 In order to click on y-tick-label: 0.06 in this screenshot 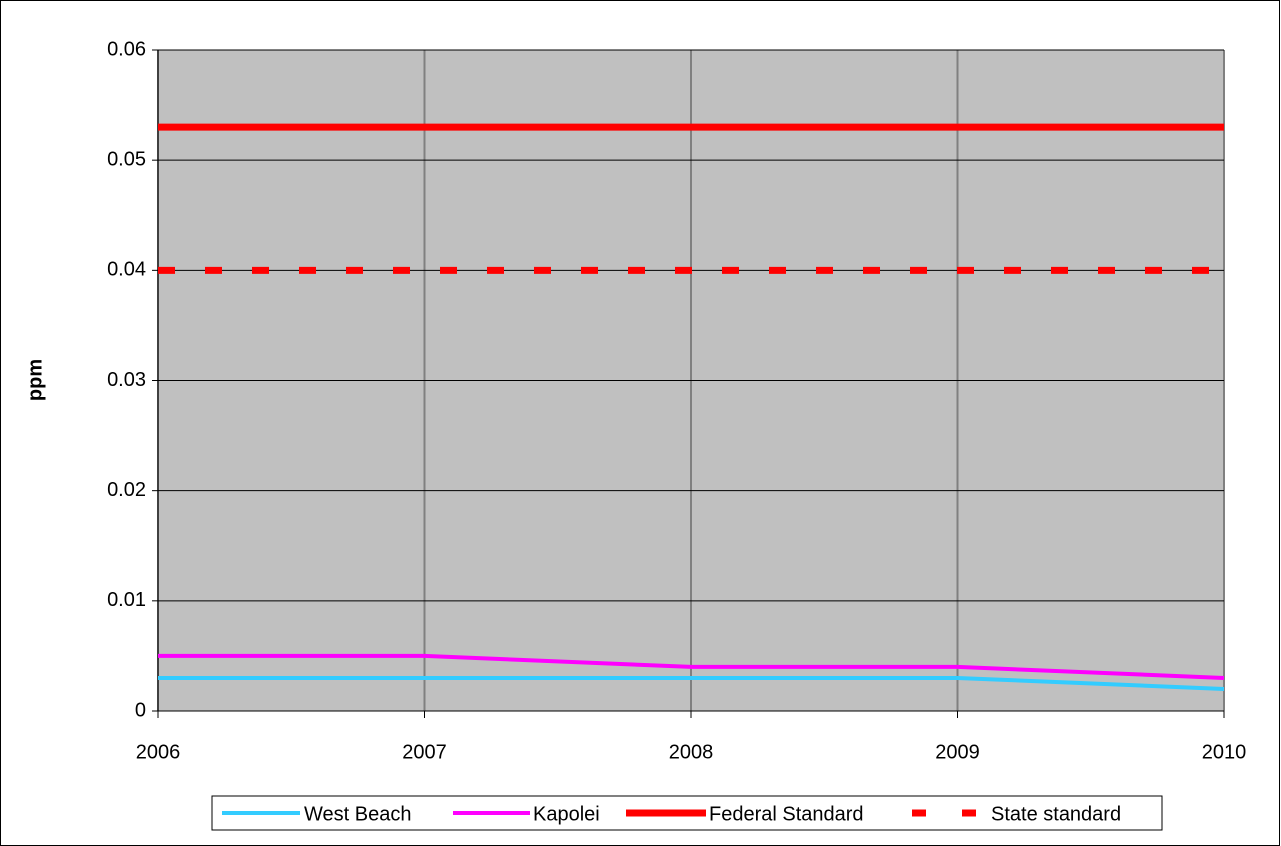, I will do `click(126, 49)`.